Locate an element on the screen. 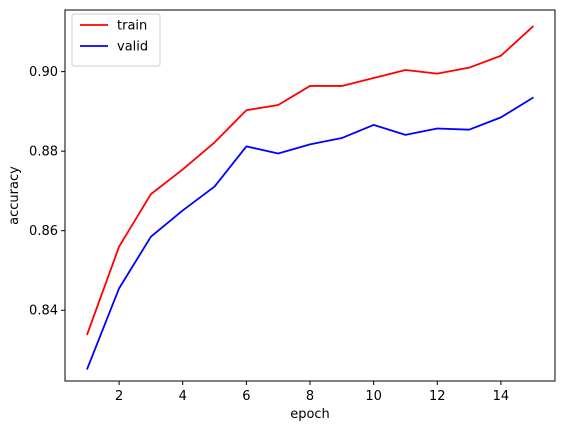 The image size is (565, 431). y-tick-label: 0.86 is located at coordinates (43, 231).